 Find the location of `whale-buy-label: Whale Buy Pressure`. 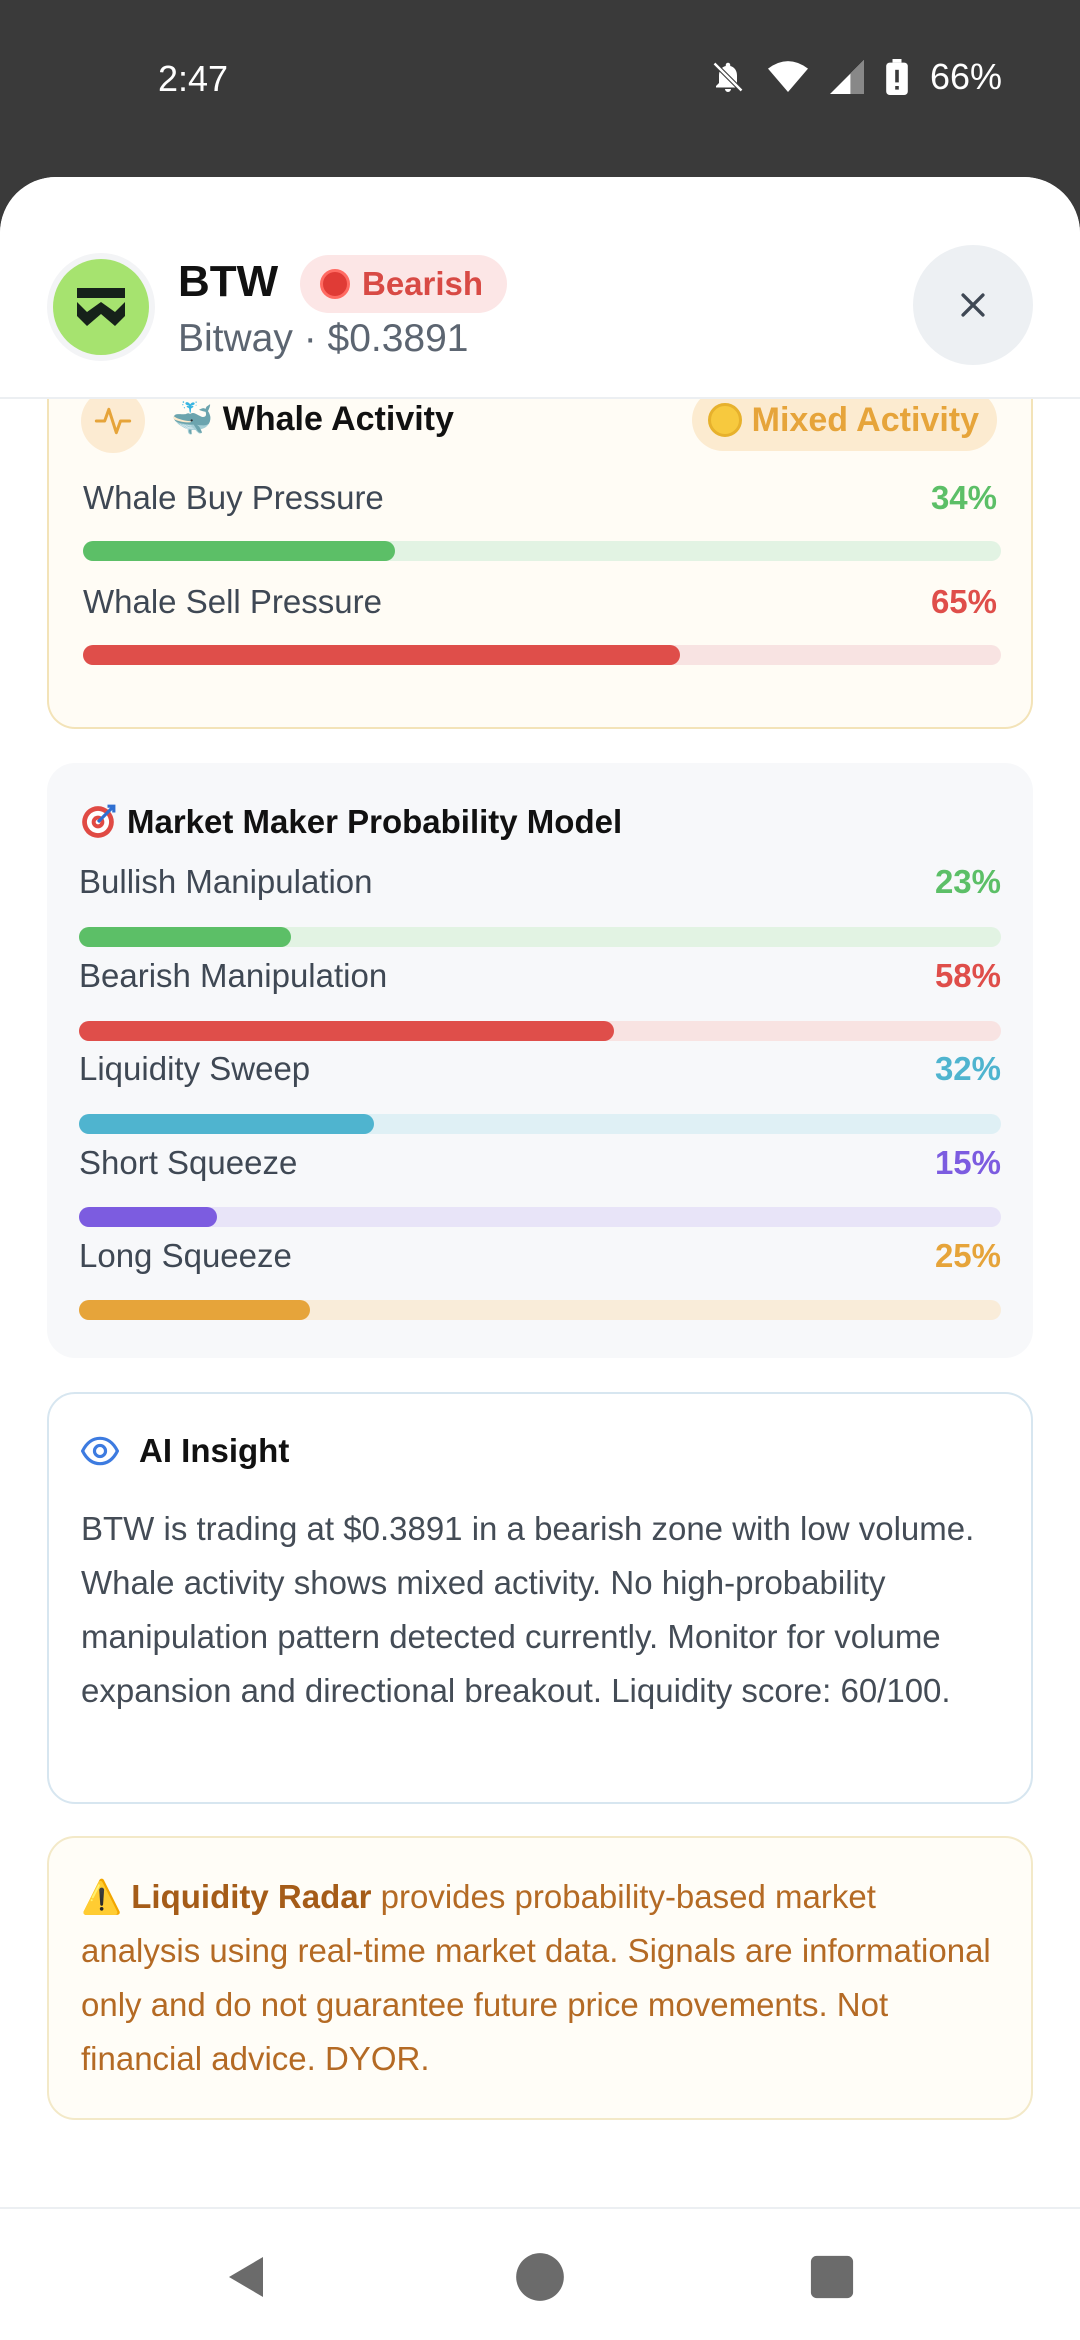

whale-buy-label: Whale Buy Pressure is located at coordinates (233, 497).